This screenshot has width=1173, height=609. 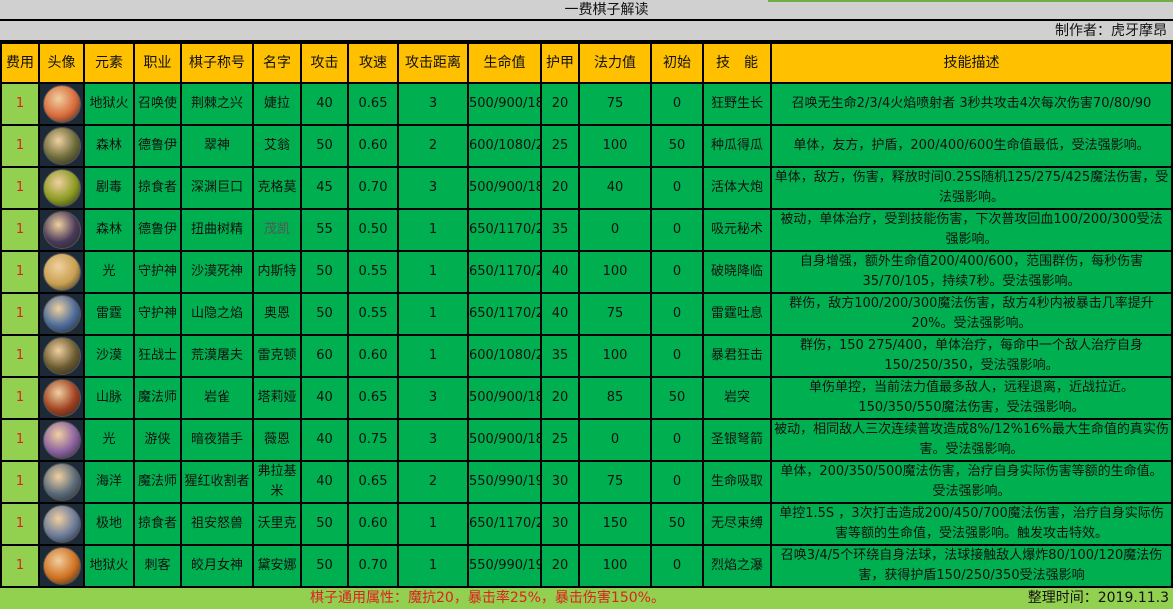 I want to click on element-cell: 森林, so click(x=109, y=230).